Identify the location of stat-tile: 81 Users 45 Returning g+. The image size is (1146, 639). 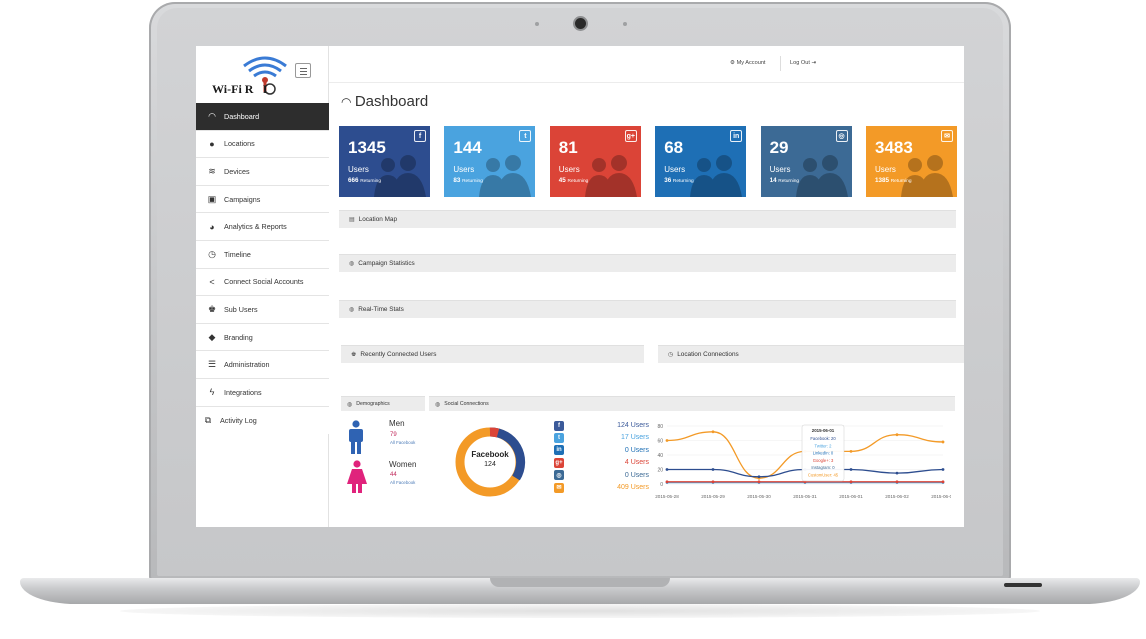
(595, 161).